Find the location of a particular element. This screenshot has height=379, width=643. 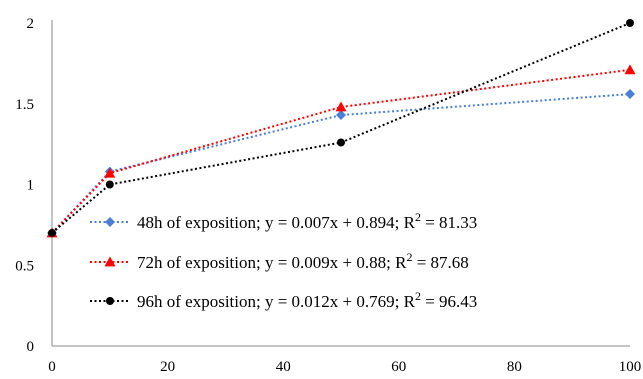

y-tick-label: 1 is located at coordinates (31, 186).